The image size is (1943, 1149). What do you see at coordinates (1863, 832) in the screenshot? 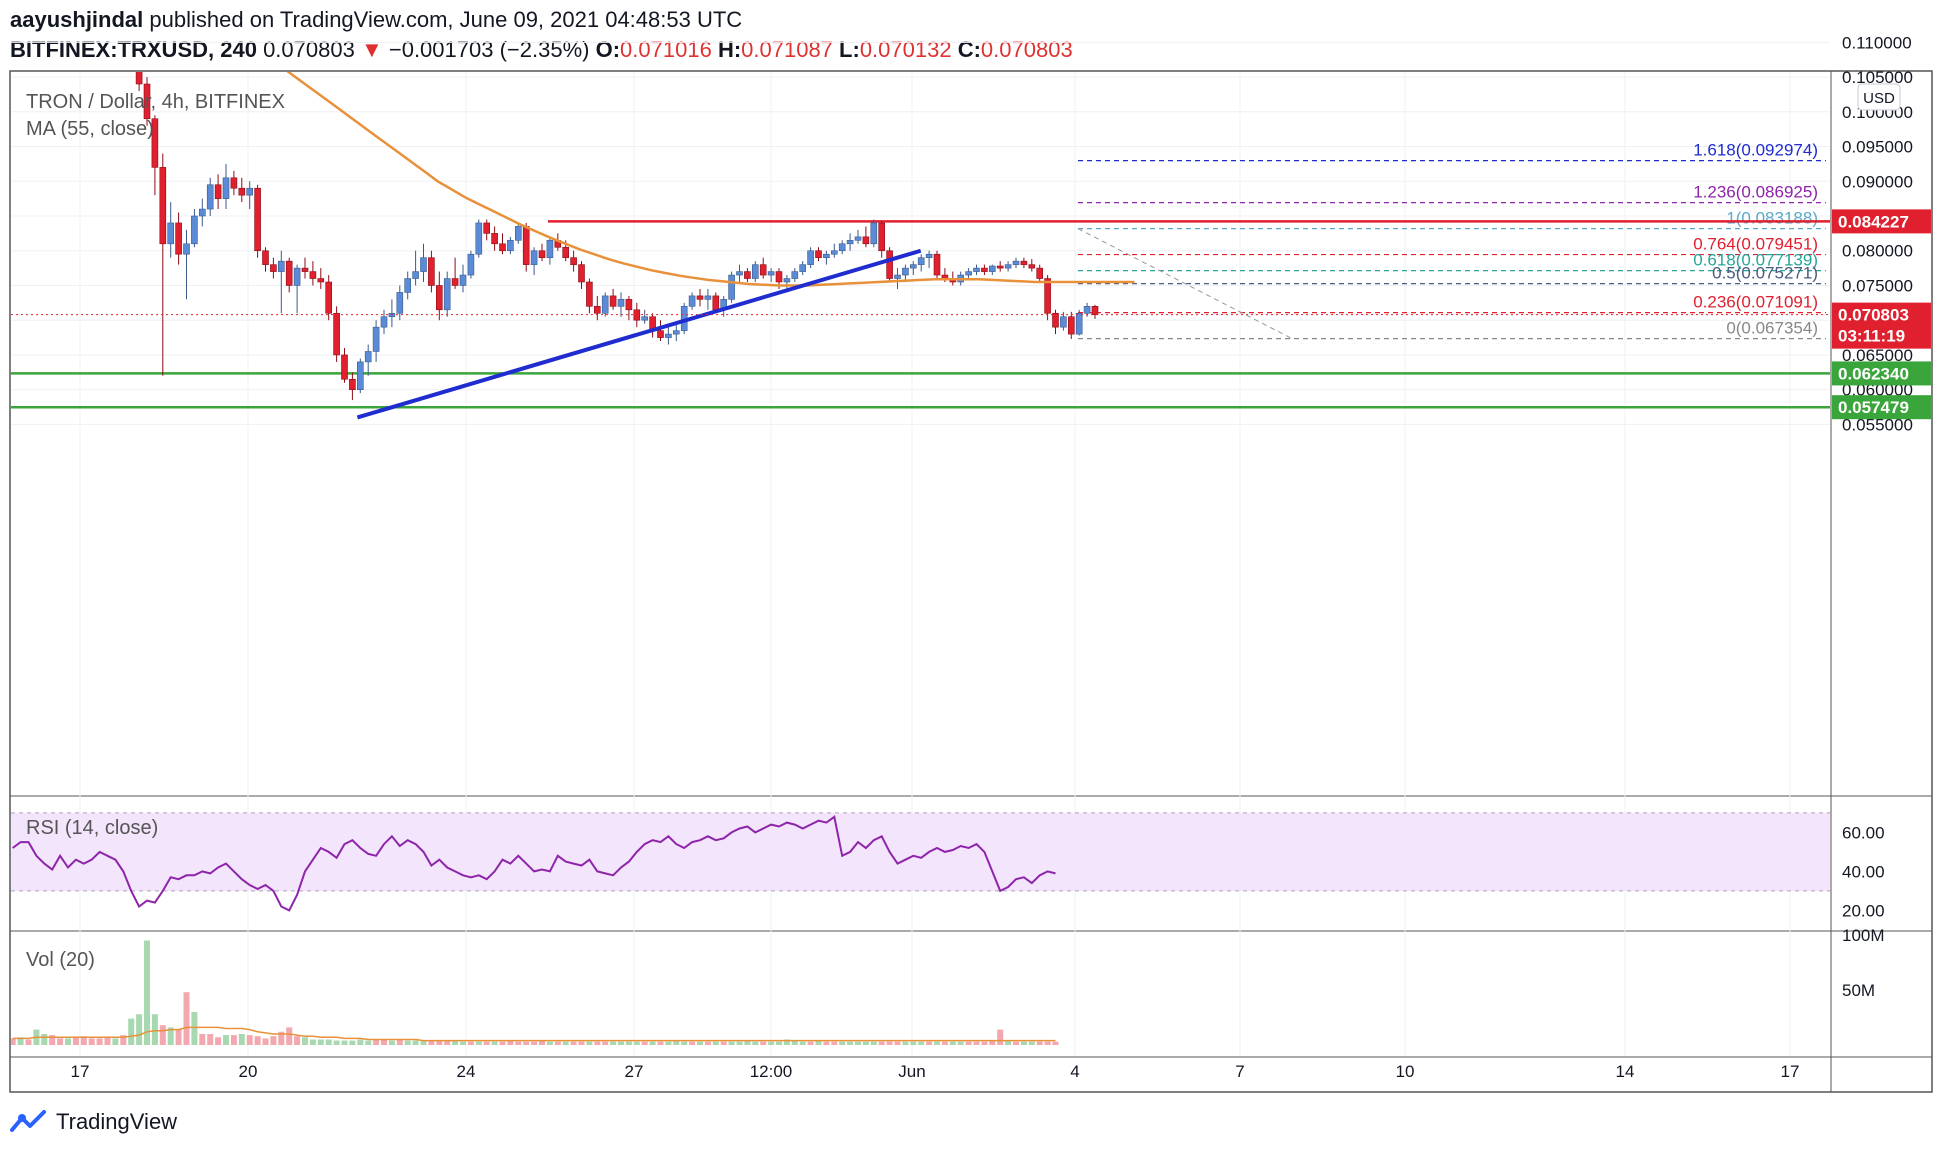
I see `rsi-tick-label: 60.00` at bounding box center [1863, 832].